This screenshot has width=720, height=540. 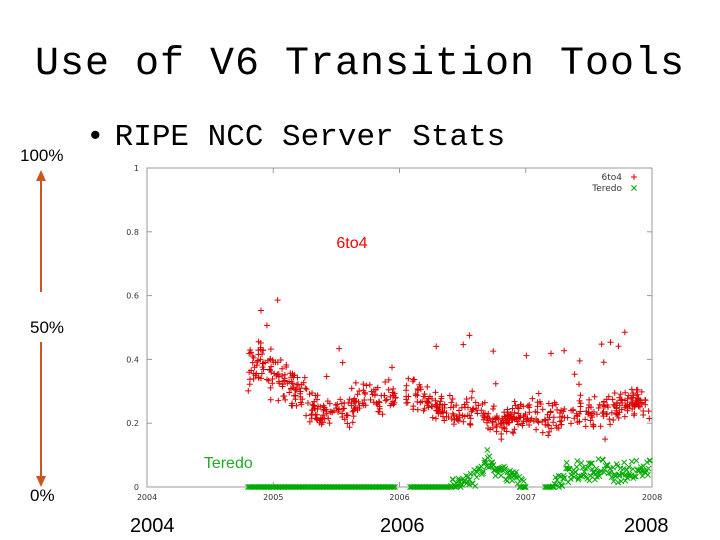 What do you see at coordinates (351, 243) in the screenshot?
I see `annotation-6to4: 6to4` at bounding box center [351, 243].